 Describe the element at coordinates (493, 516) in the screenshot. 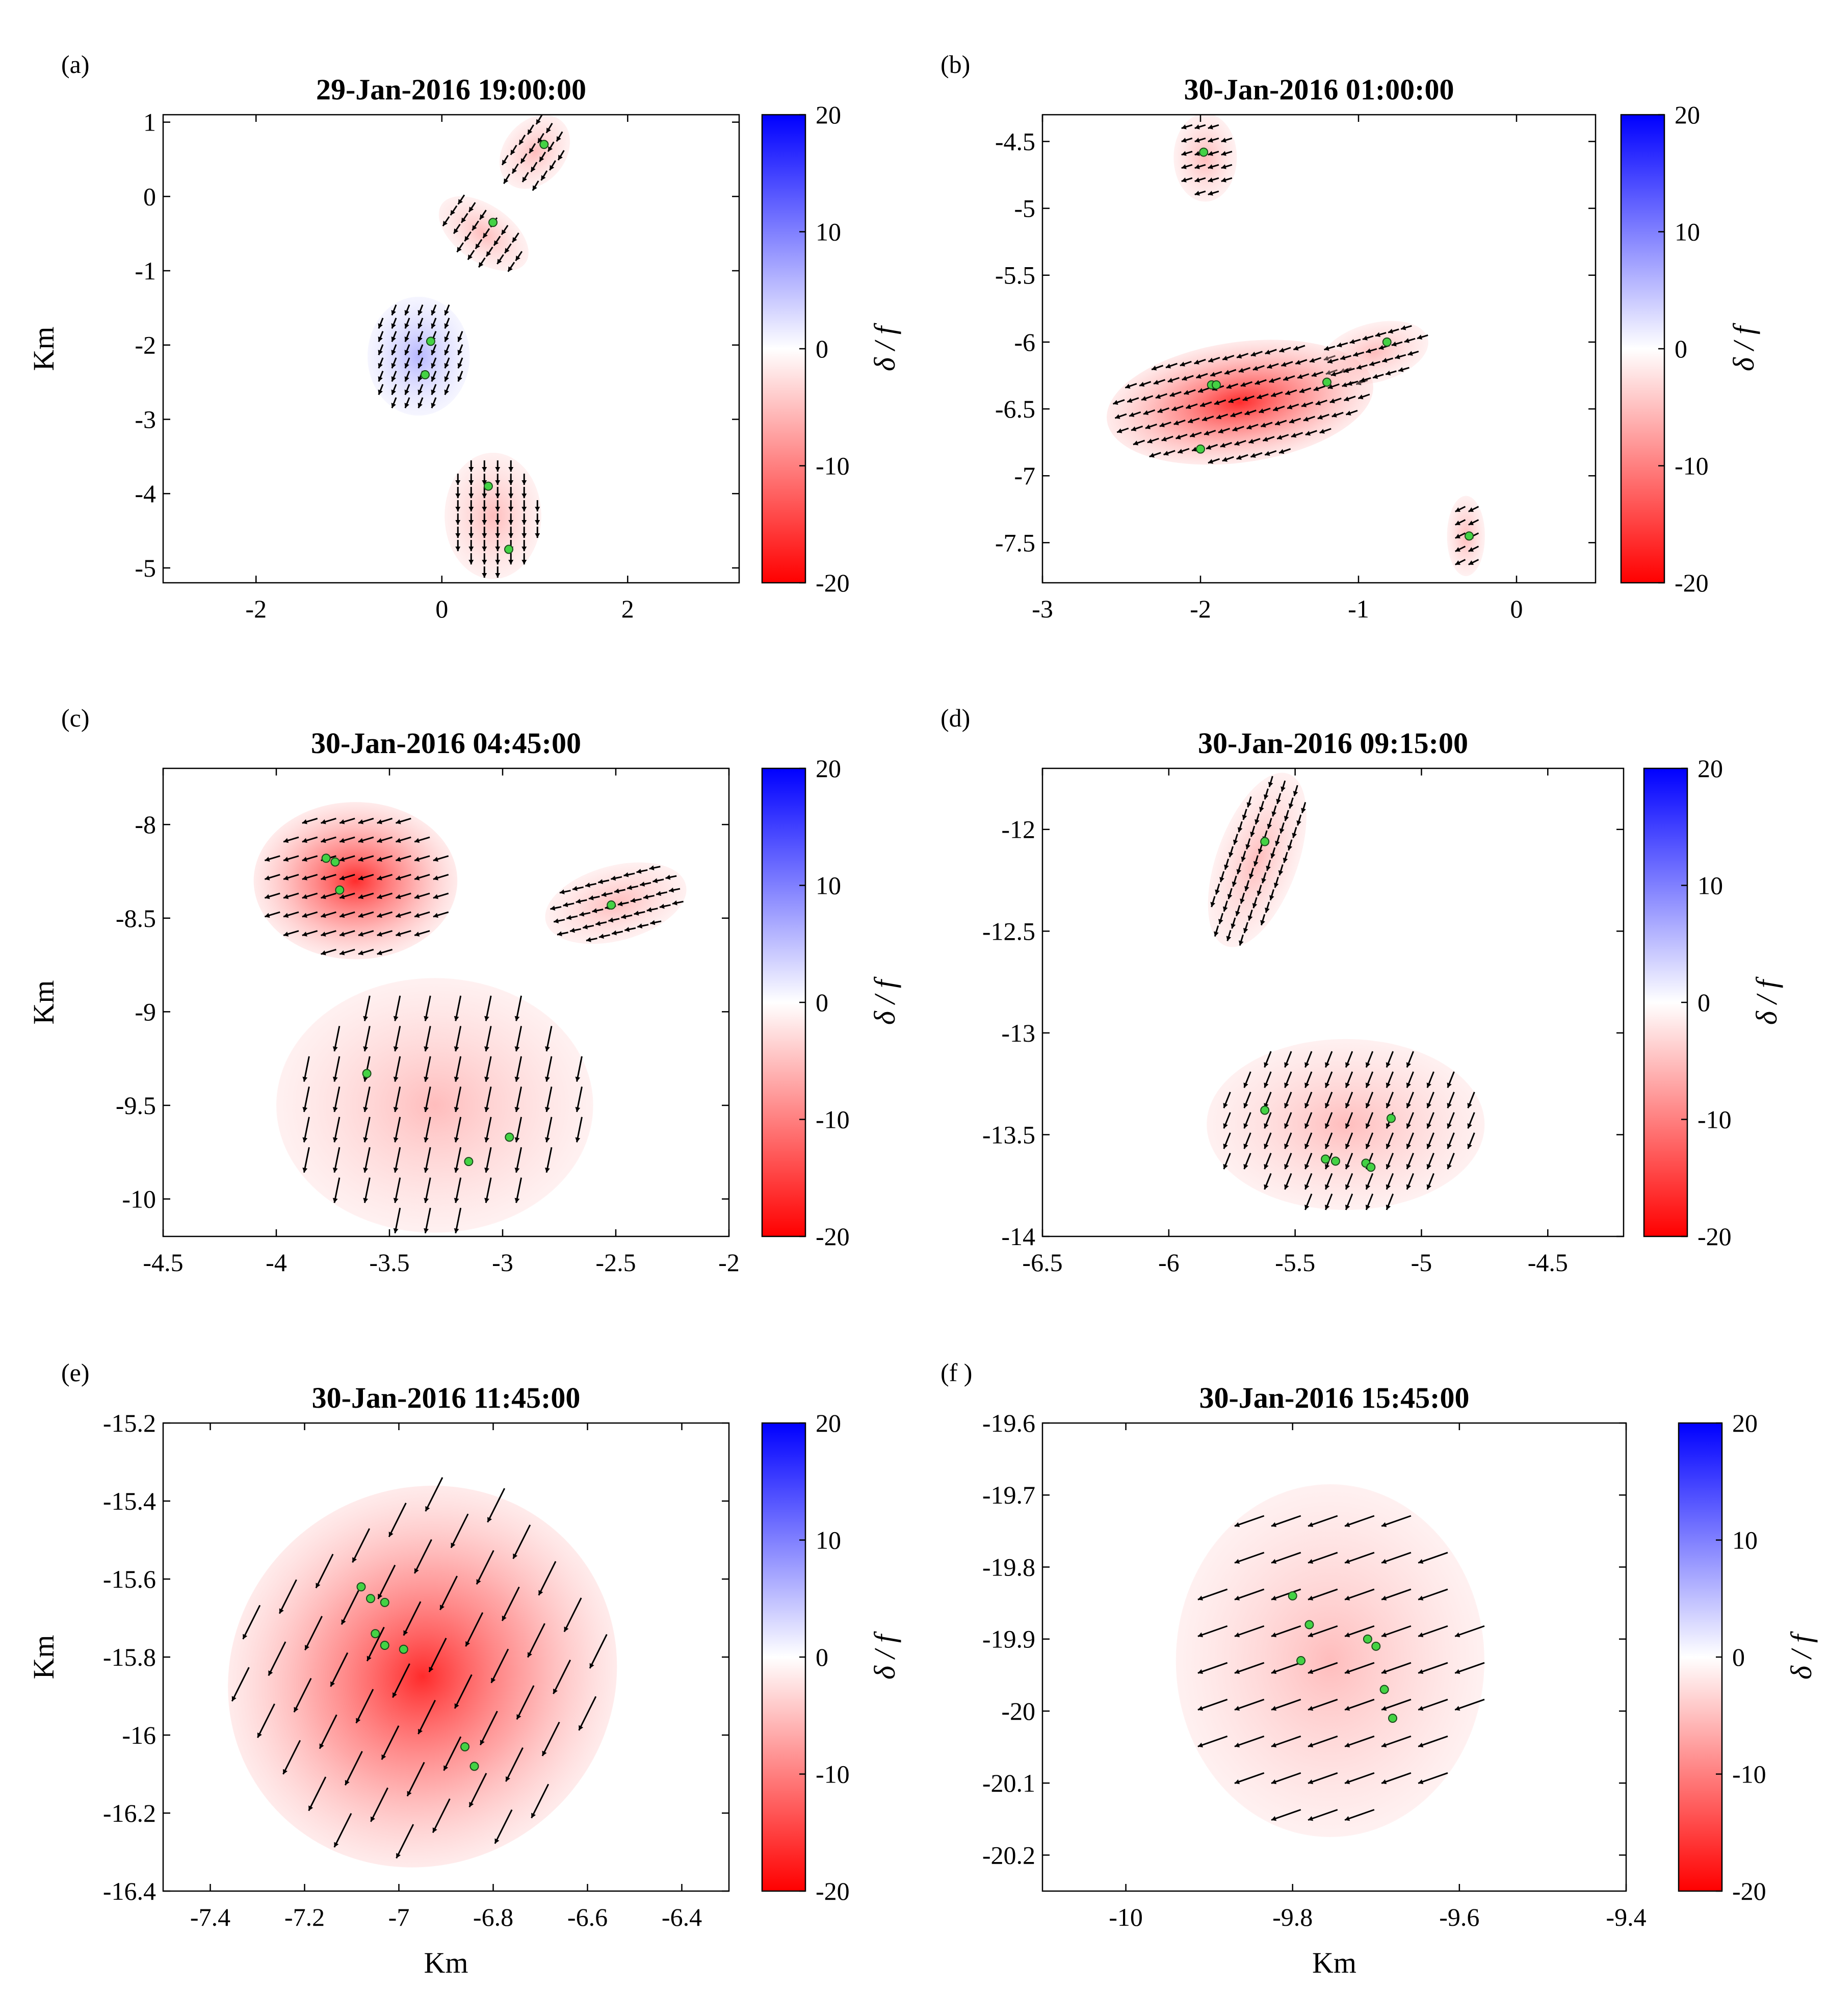

I see `field-patch` at that location.